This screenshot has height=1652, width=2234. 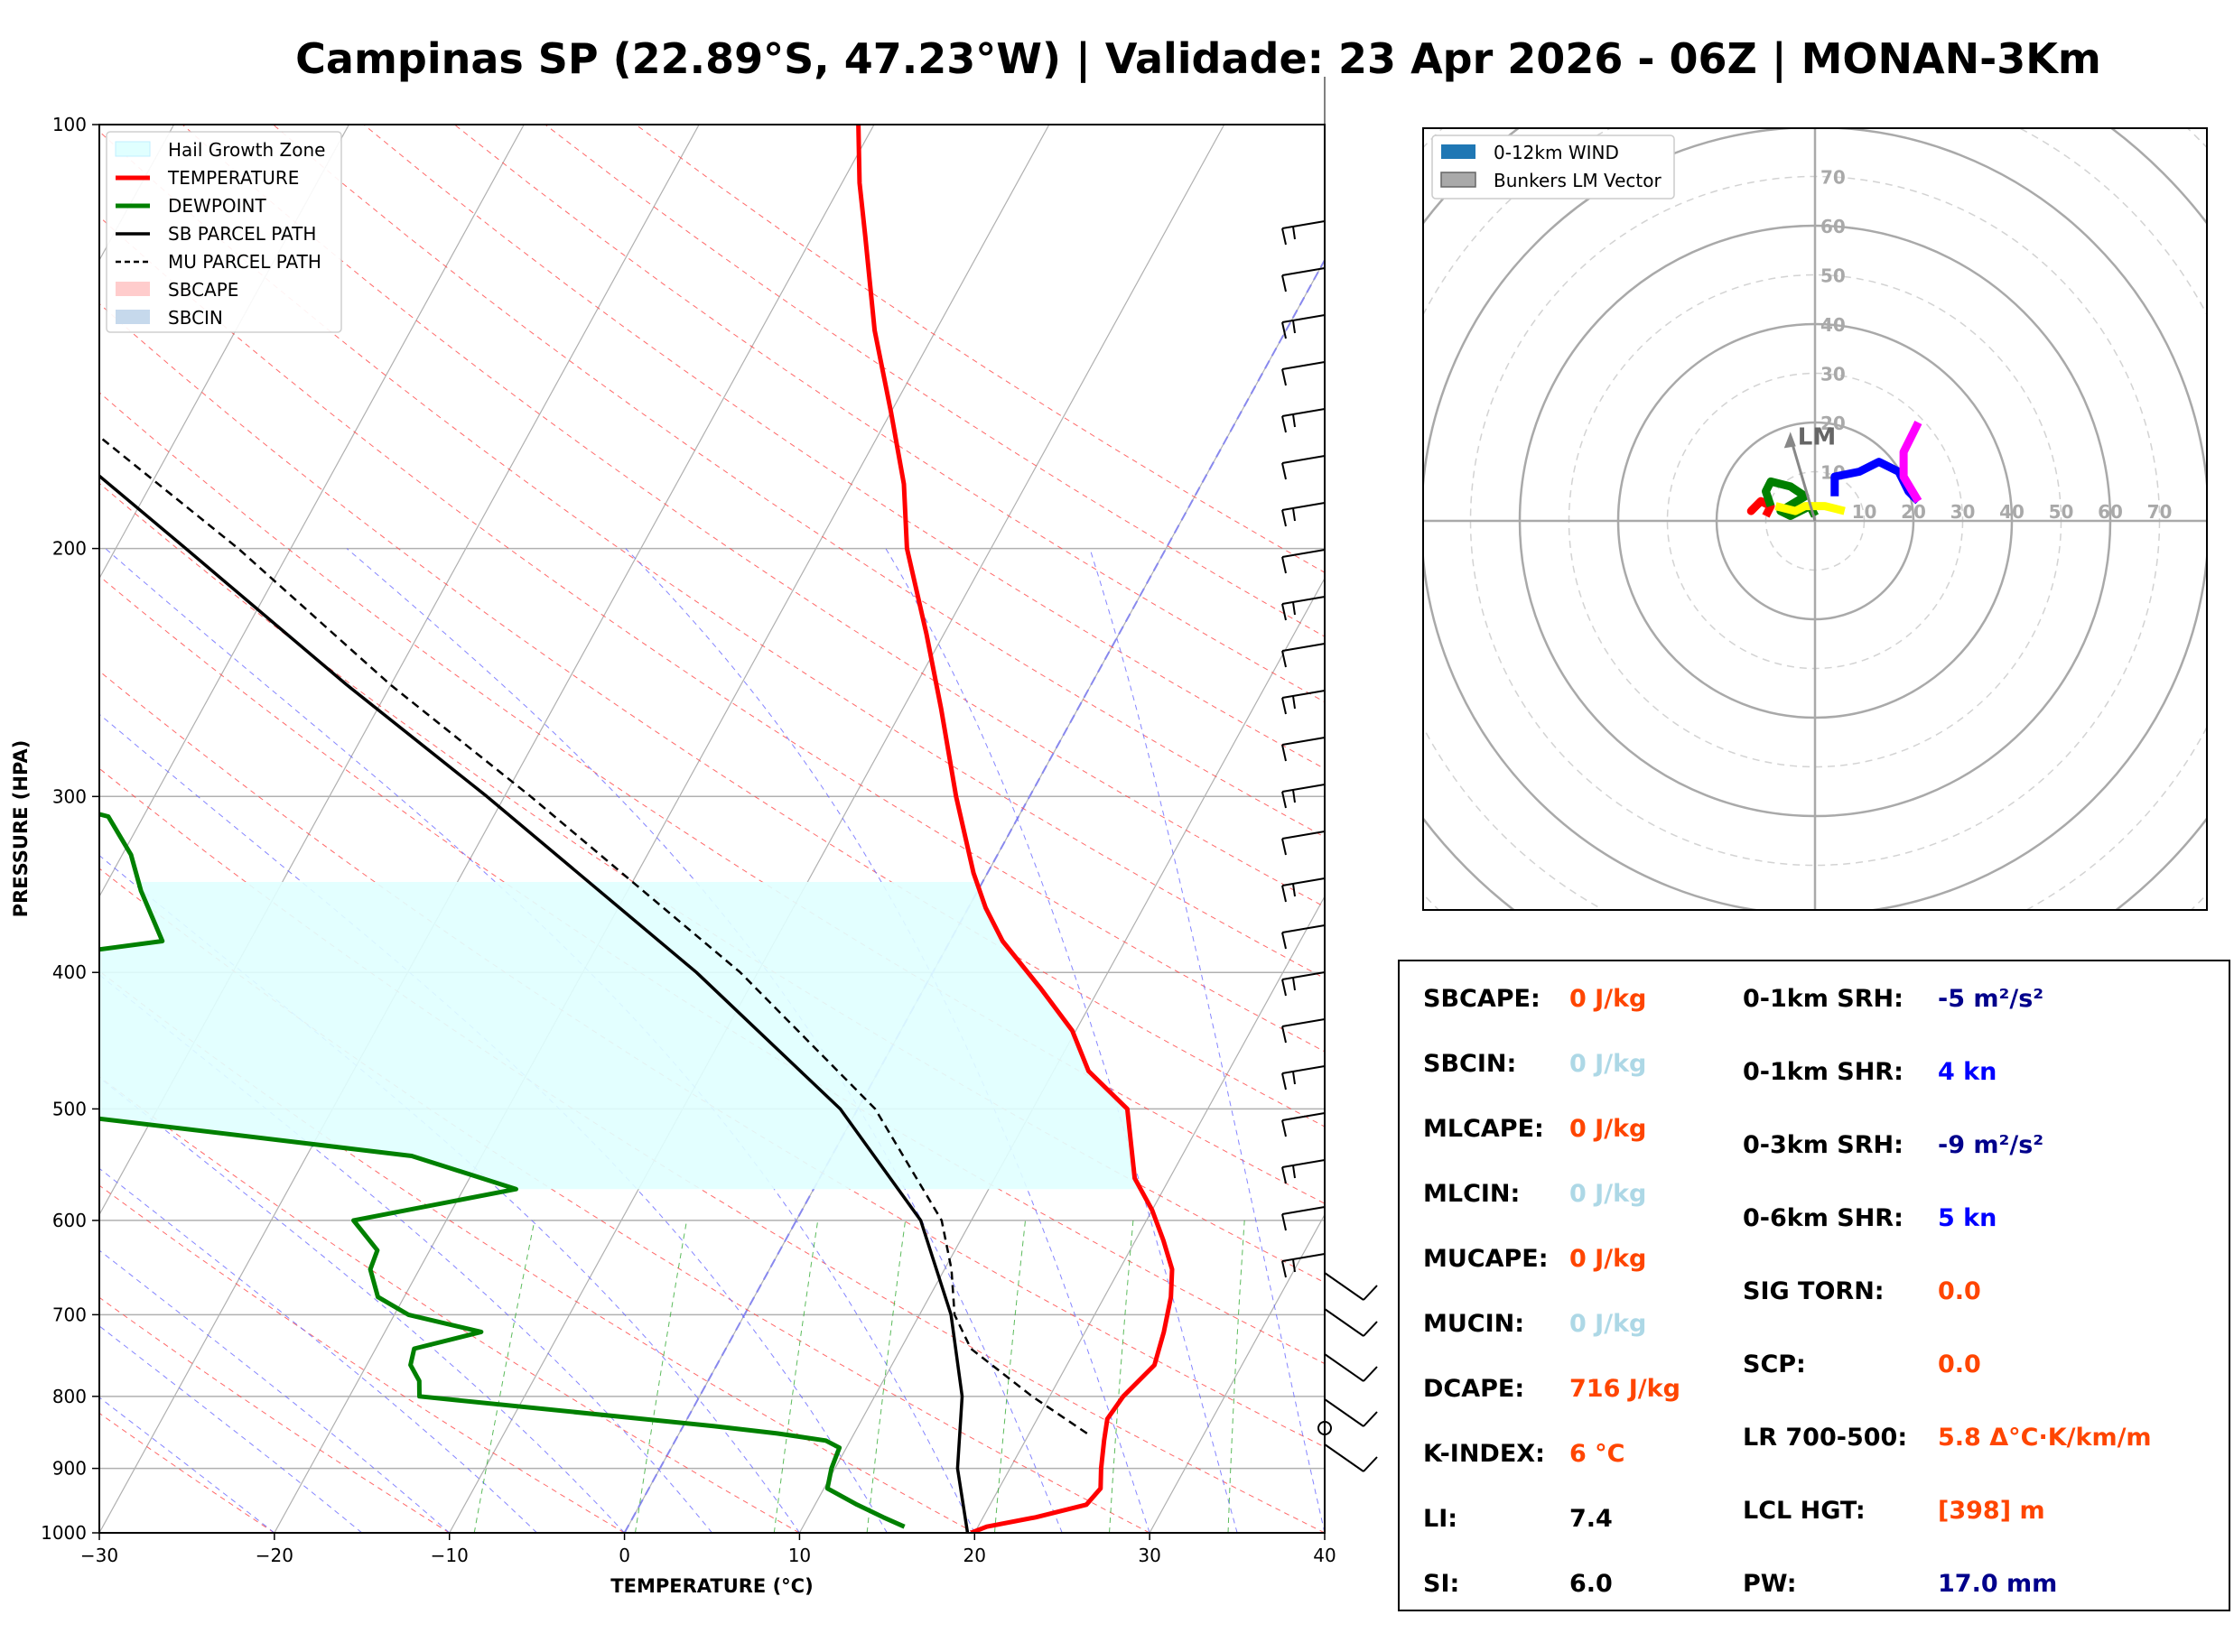 I want to click on index-value: 6.0, so click(x=1591, y=1584).